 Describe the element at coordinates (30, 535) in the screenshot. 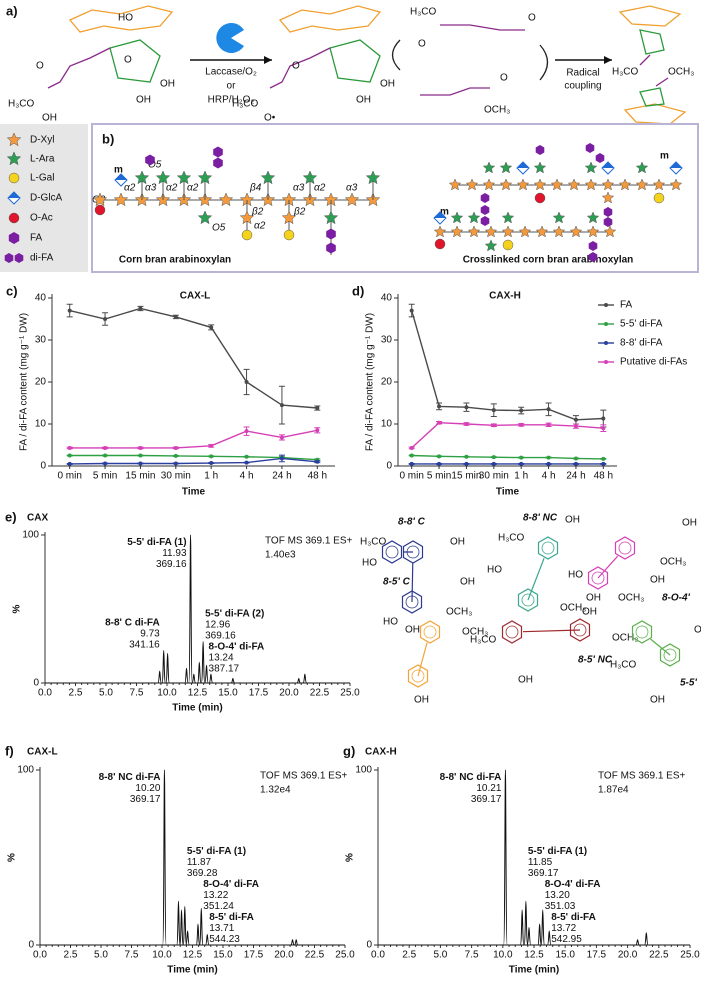

I see `y-tick-label: 100` at that location.